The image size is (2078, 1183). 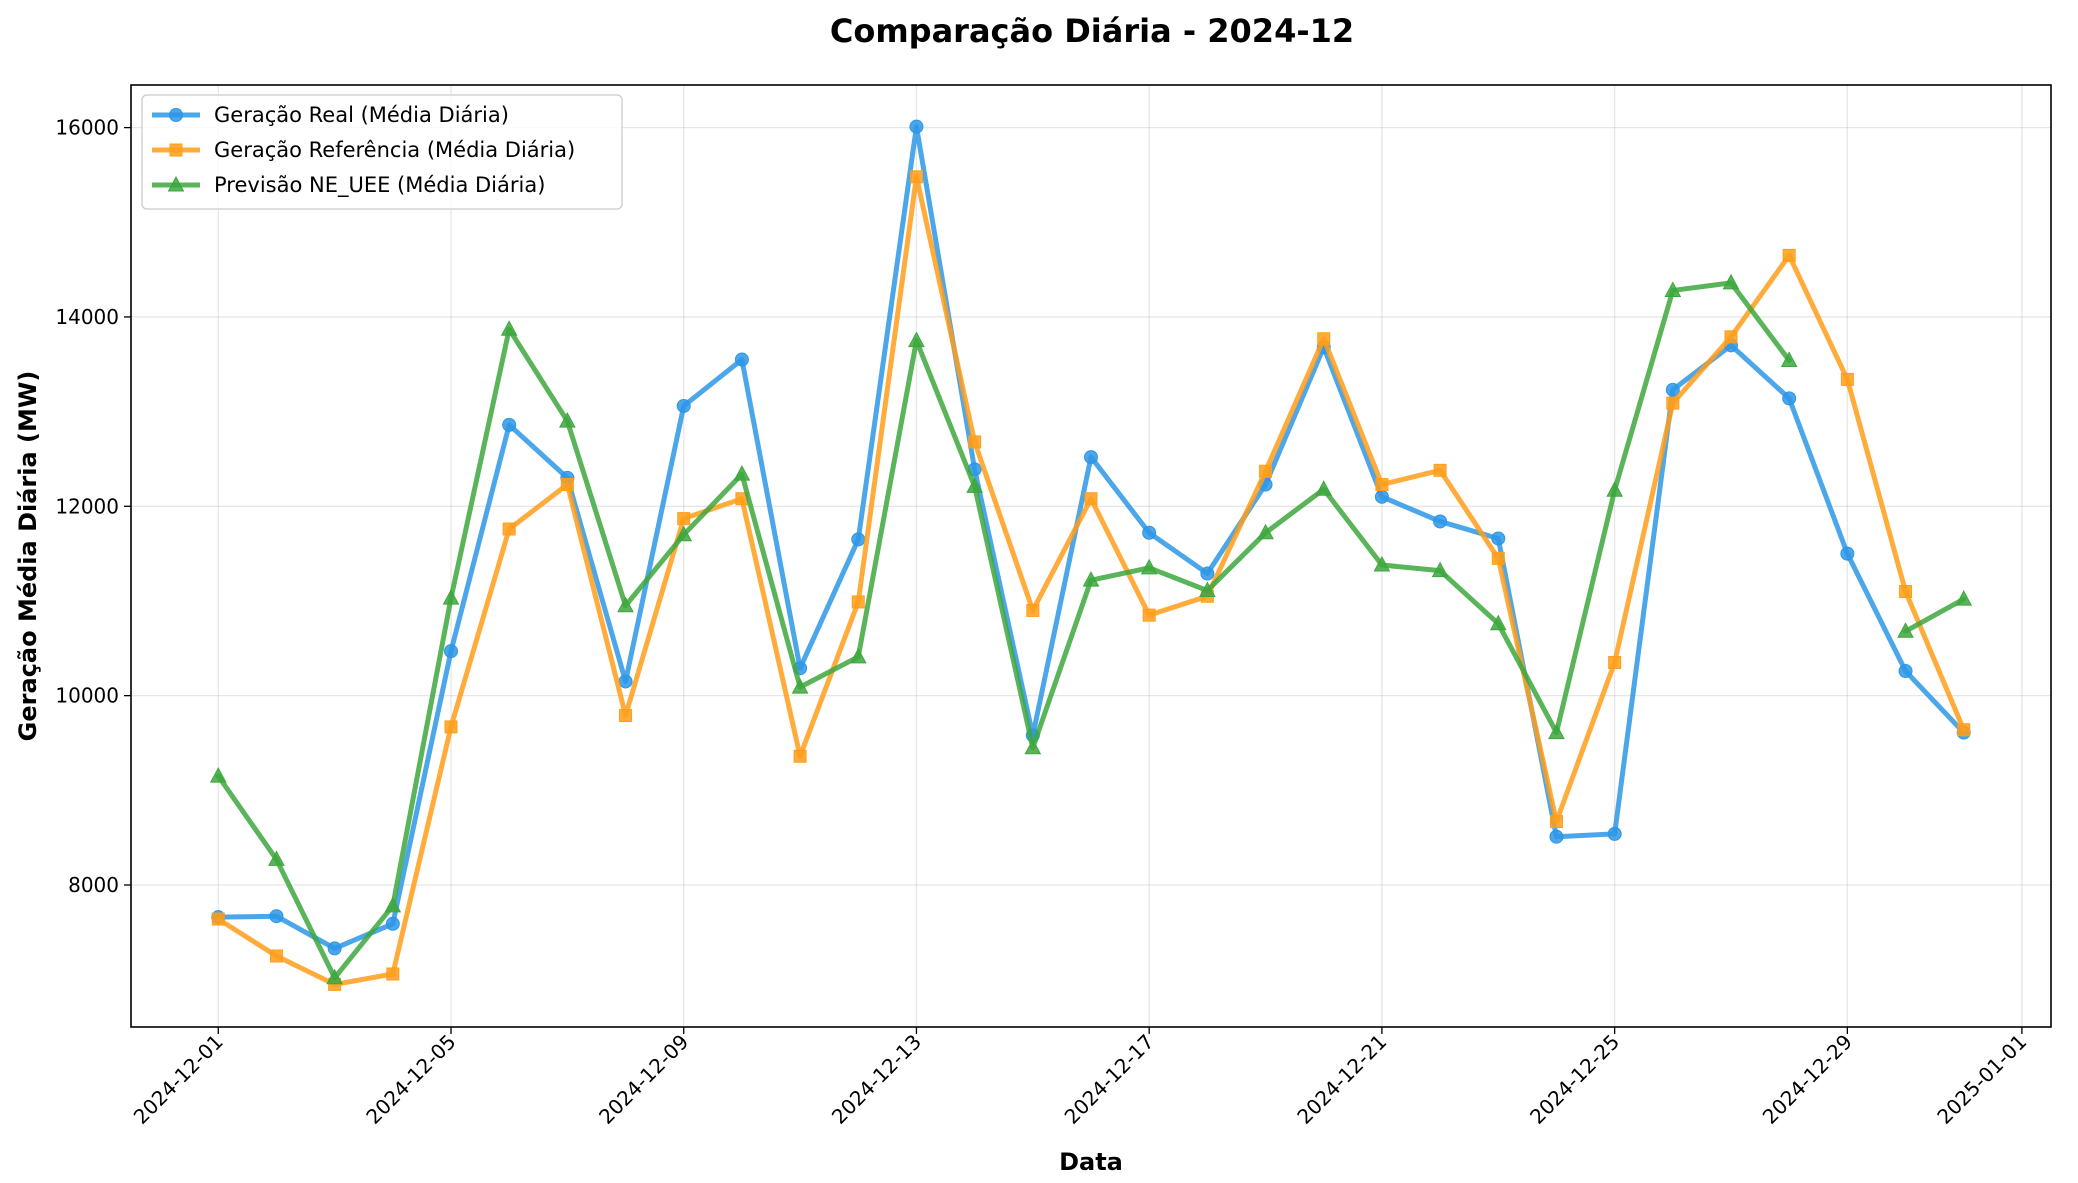 I want to click on series-line, so click(x=1935, y=615).